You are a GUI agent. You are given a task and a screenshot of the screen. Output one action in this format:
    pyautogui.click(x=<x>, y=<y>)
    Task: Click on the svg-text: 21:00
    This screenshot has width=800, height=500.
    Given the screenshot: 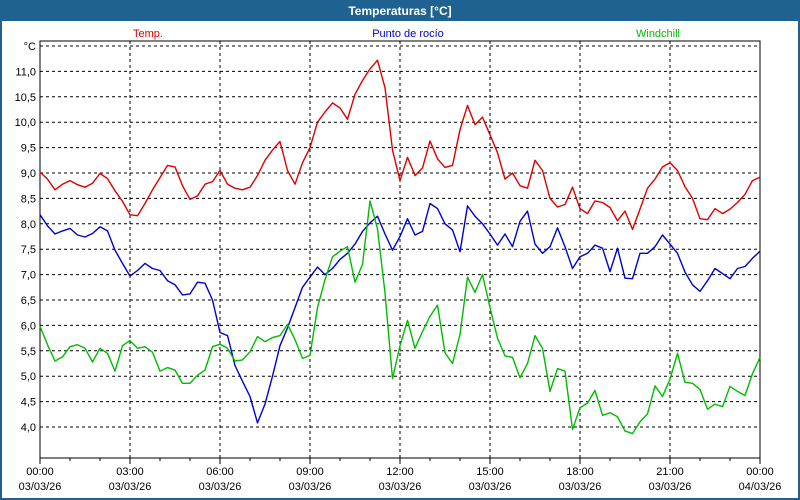 What is the action you would take?
    pyautogui.click(x=670, y=472)
    